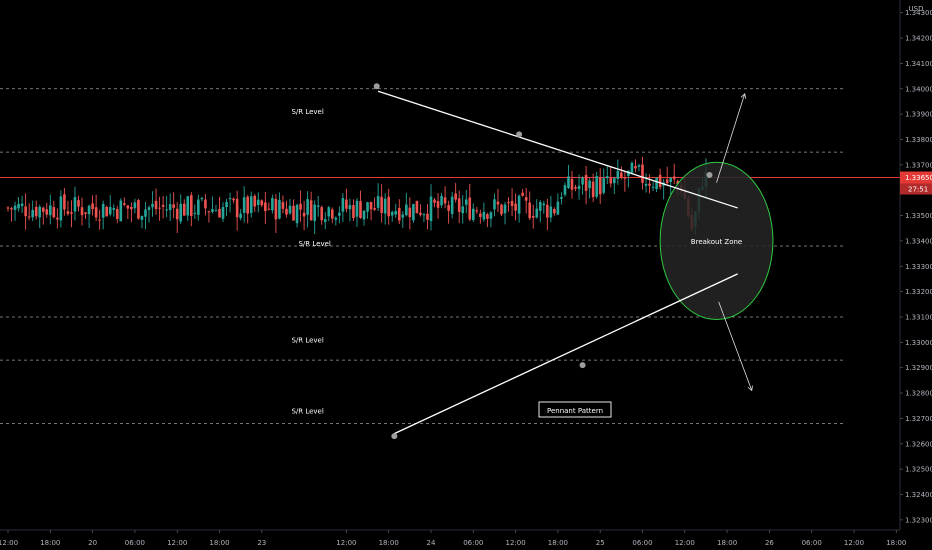  Describe the element at coordinates (918, 317) in the screenshot. I see `price-tick-label: 1.33100` at that location.